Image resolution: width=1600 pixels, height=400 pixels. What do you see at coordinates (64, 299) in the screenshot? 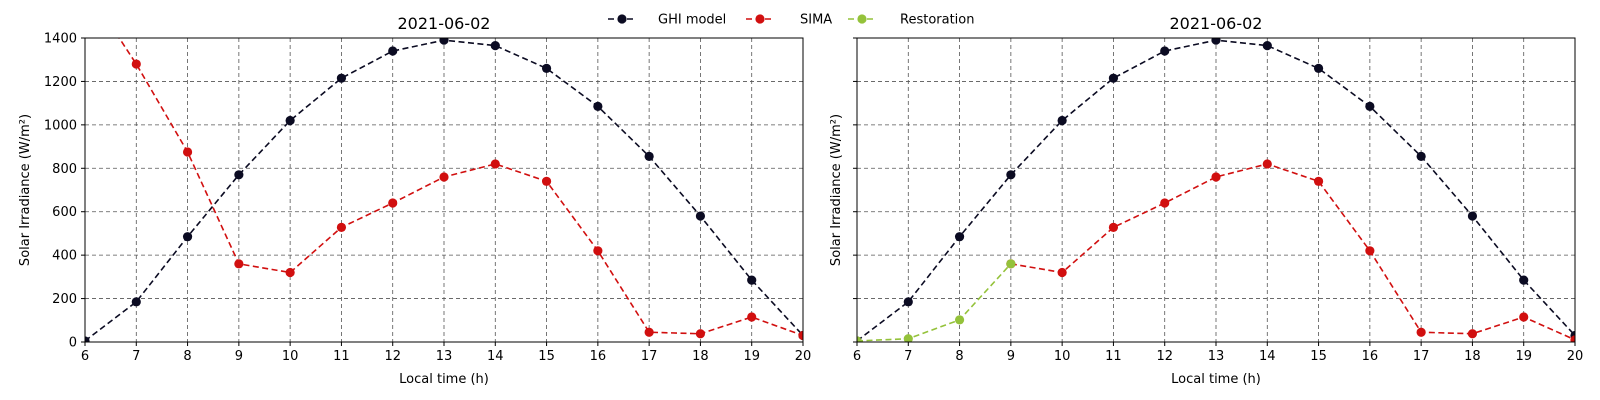
I see `y-tick-label: 200` at bounding box center [64, 299].